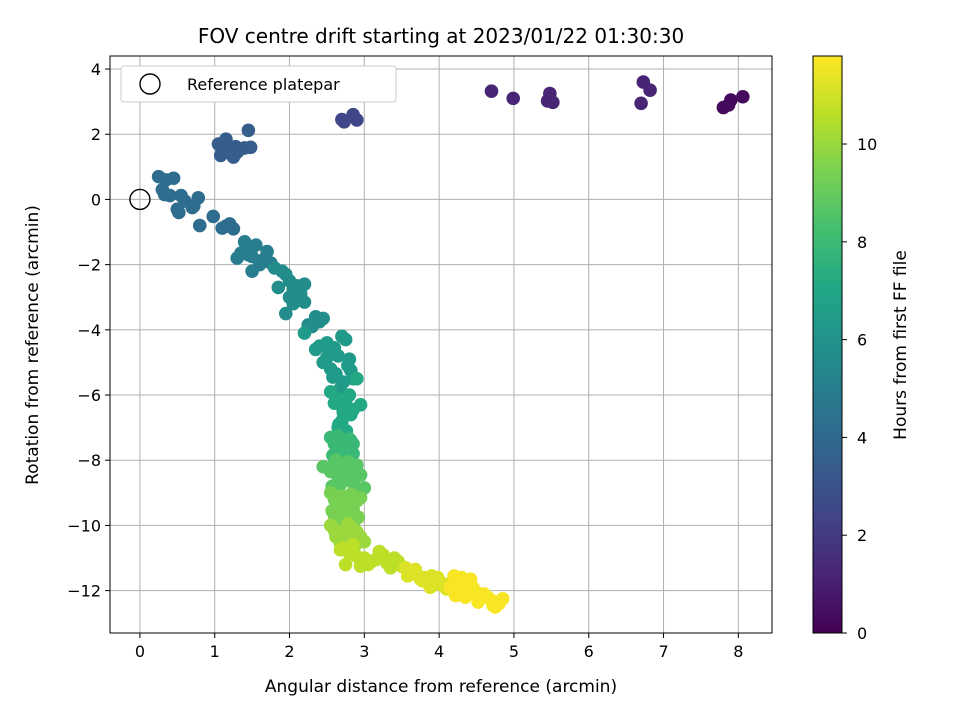  I want to click on y-tick-label: −4, so click(89, 330).